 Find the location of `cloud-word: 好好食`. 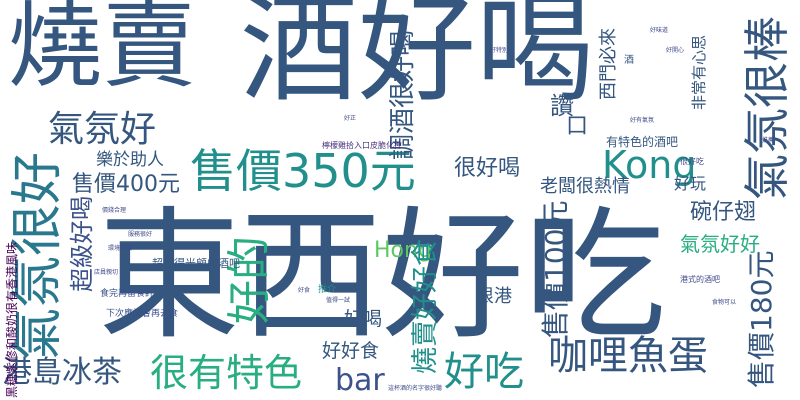

cloud-word: 好好食 is located at coordinates (351, 351).